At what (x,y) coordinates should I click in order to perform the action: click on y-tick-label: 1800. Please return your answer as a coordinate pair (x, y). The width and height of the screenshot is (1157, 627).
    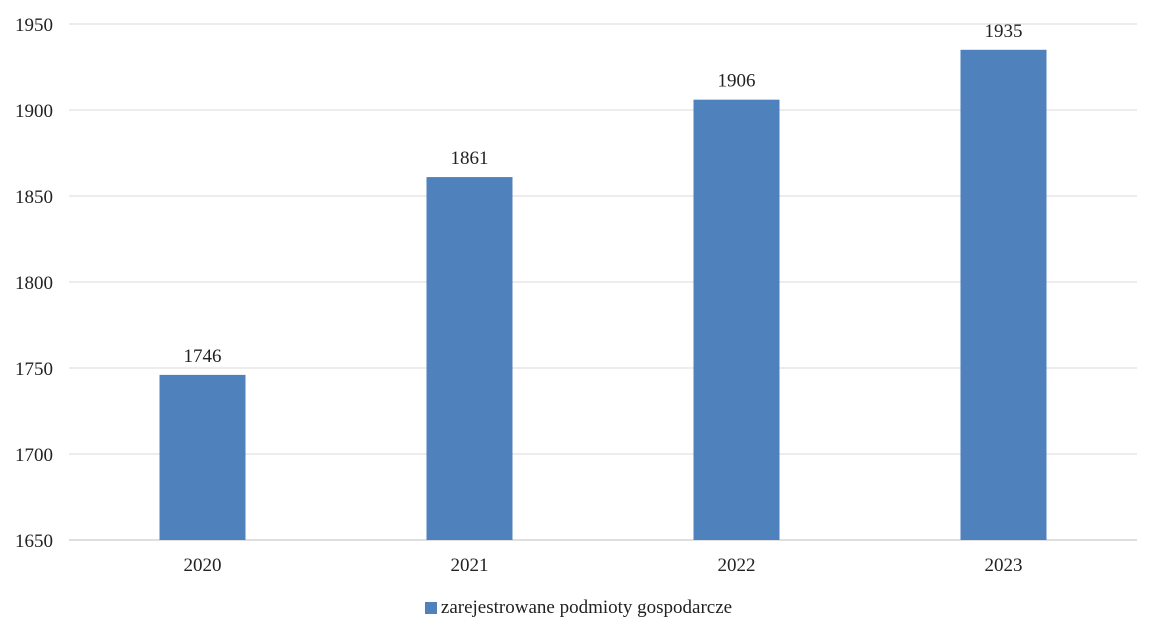
    Looking at the image, I should click on (34, 283).